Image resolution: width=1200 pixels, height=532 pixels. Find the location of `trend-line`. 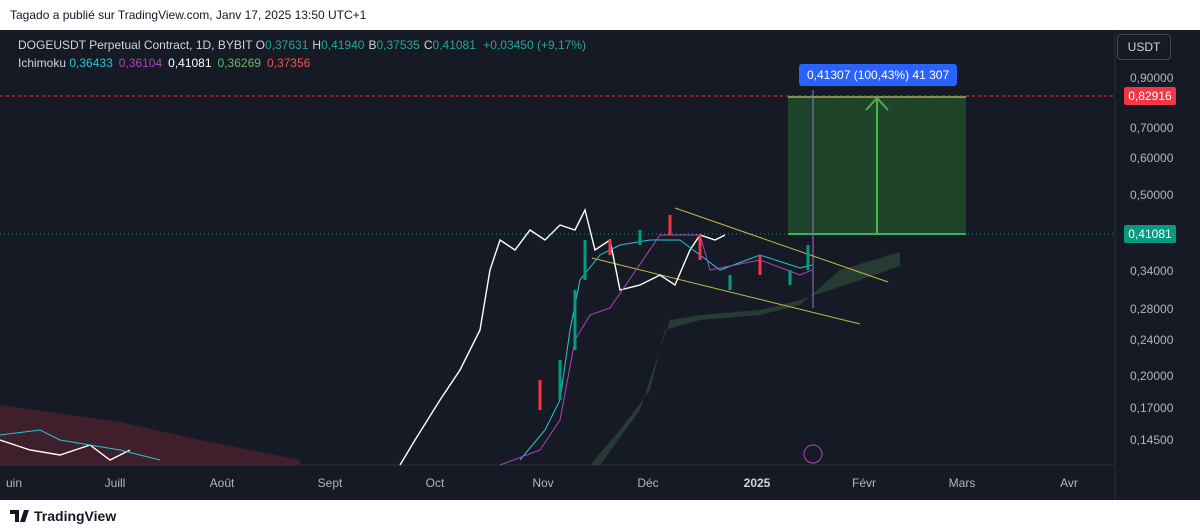

trend-line is located at coordinates (781, 245).